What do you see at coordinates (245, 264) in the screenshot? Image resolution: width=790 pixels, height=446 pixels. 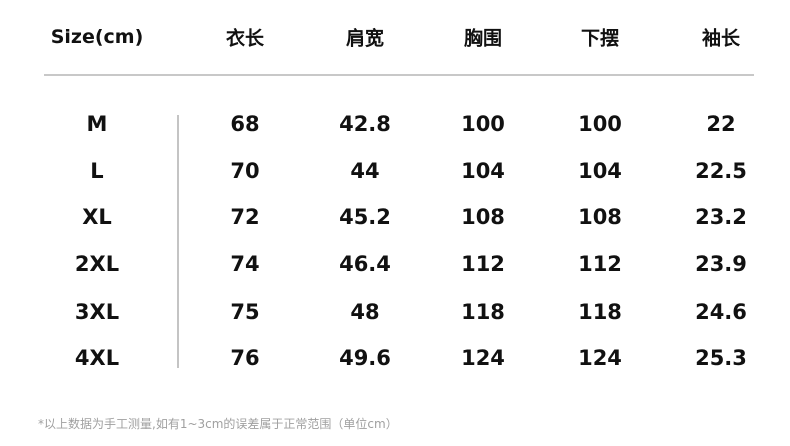 I see `table-cell: 74` at bounding box center [245, 264].